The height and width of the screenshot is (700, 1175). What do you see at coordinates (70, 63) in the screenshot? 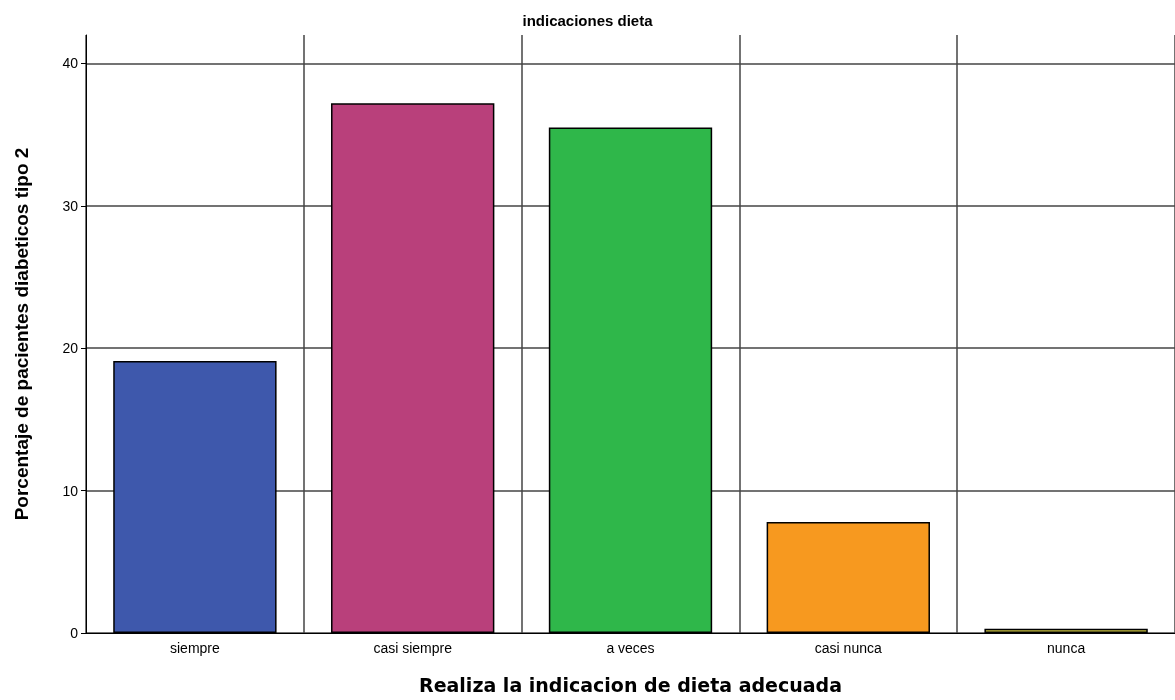
I see `y-tick-label: 40` at bounding box center [70, 63].